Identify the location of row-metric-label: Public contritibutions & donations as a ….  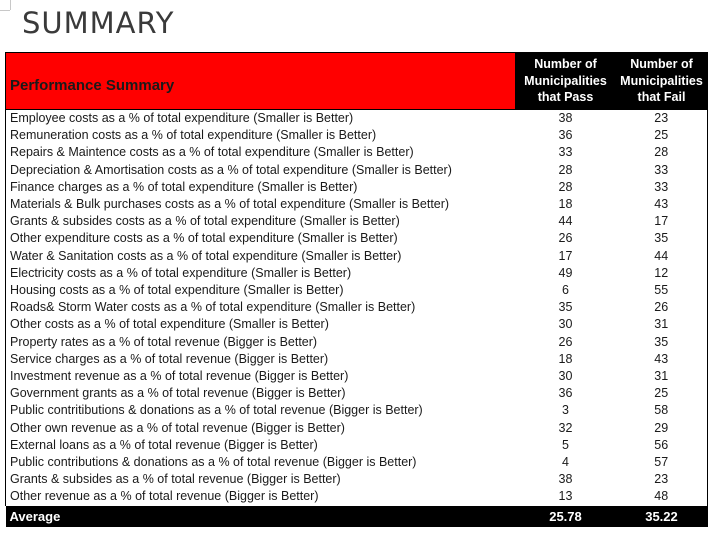
(260, 411).